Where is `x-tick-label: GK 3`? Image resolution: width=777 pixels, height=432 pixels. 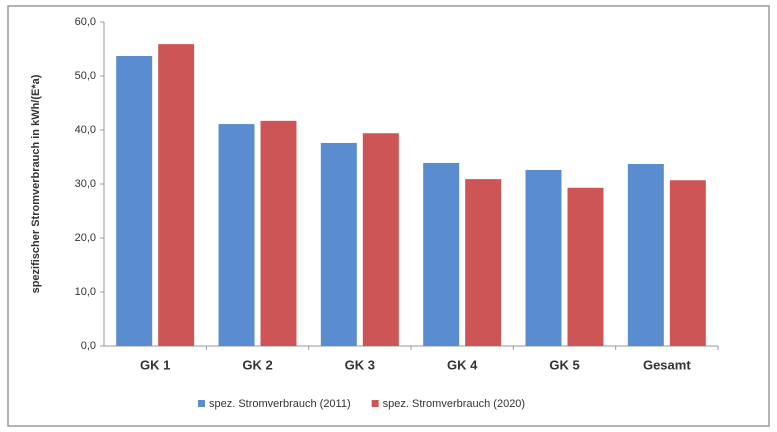
x-tick-label: GK 3 is located at coordinates (360, 364).